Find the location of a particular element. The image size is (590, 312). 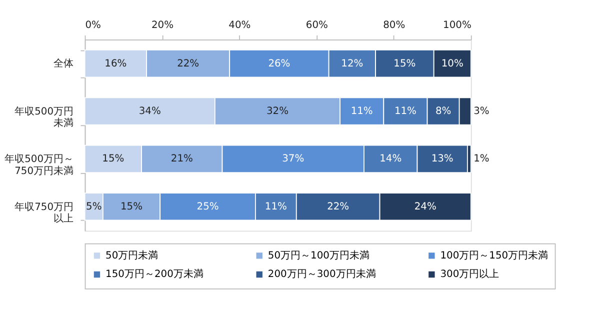

data-label: 25% is located at coordinates (207, 206).